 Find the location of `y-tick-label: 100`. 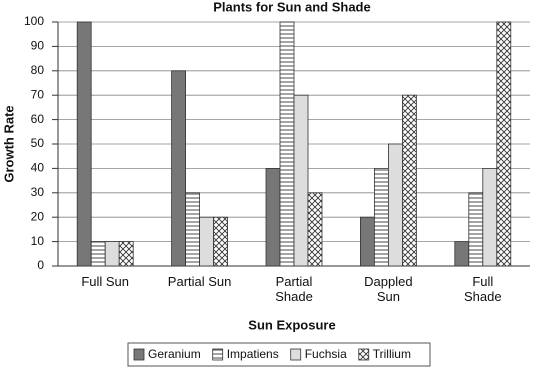

y-tick-label: 100 is located at coordinates (34, 21).